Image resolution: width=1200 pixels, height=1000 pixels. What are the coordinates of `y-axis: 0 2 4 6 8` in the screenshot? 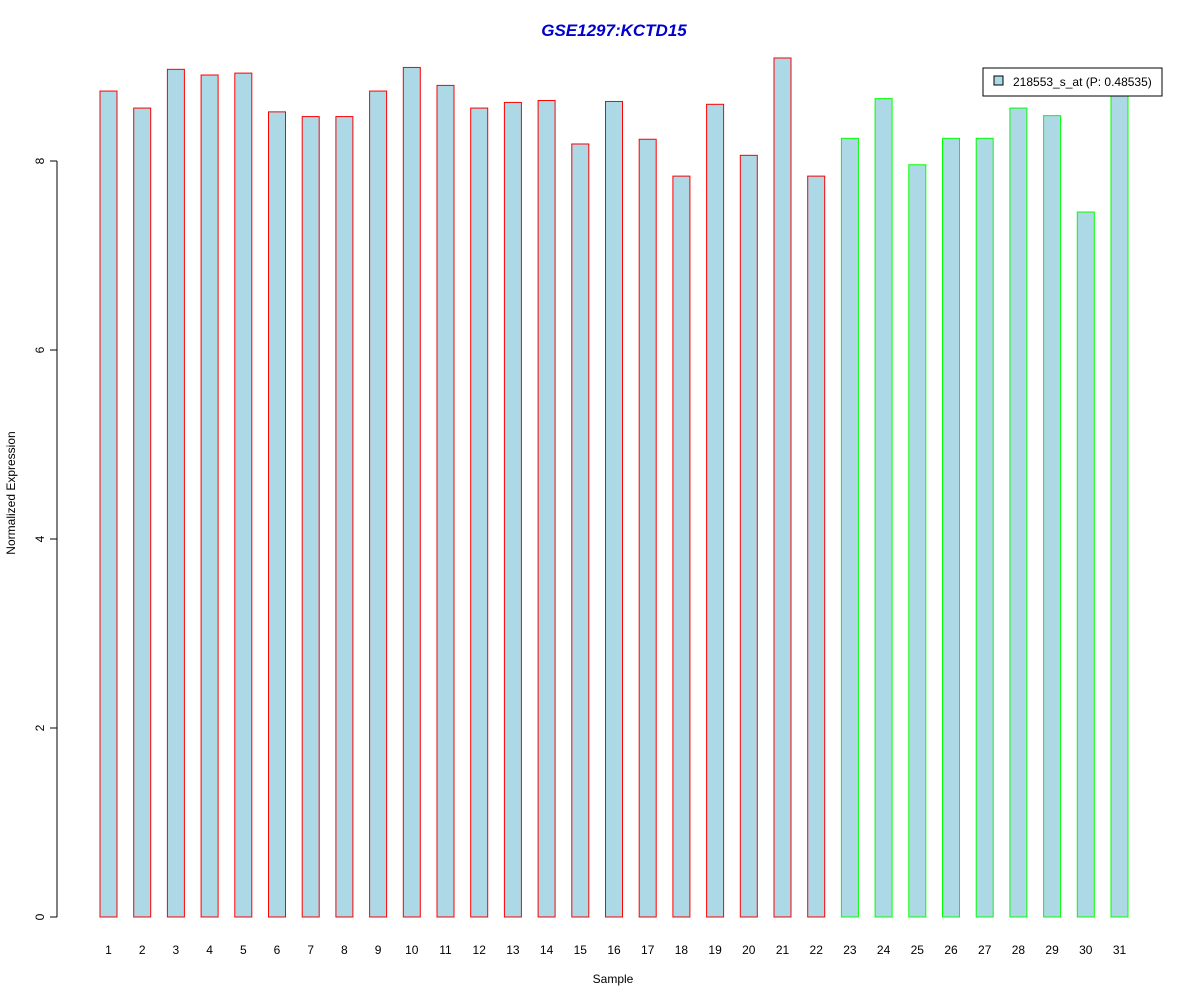 It's located at (45, 538).